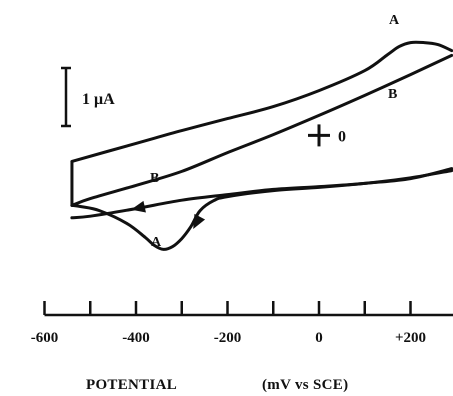  What do you see at coordinates (136, 338) in the screenshot?
I see `x-tick-label: -400` at bounding box center [136, 338].